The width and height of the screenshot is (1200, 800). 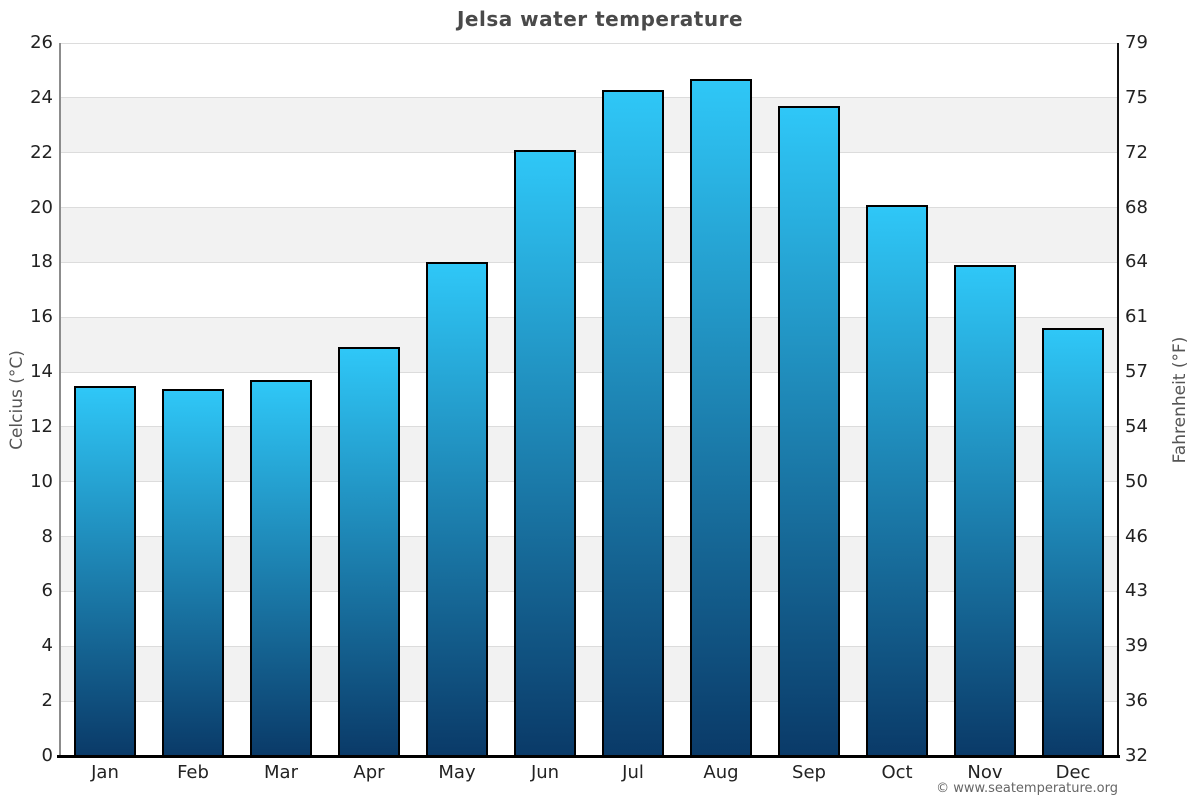 What do you see at coordinates (41, 372) in the screenshot?
I see `celsius-tick-label: 14` at bounding box center [41, 372].